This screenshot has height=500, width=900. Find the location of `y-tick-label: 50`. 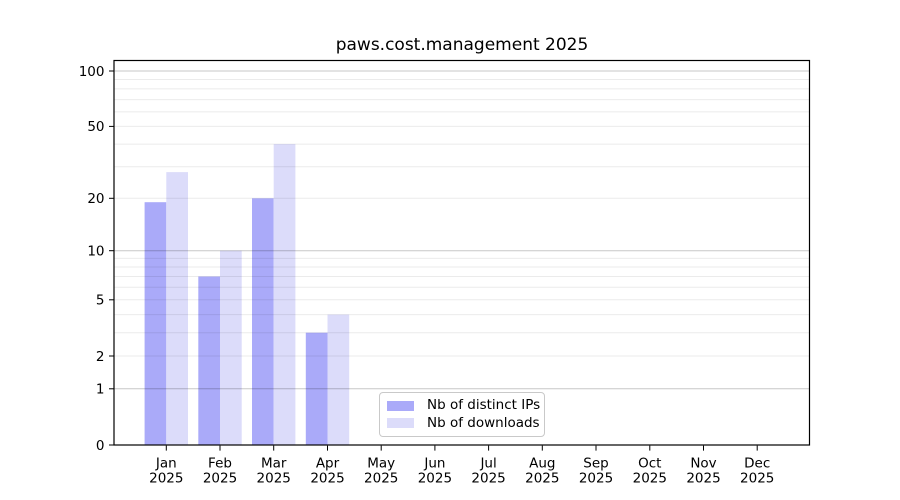

y-tick-label: 50 is located at coordinates (95, 127).